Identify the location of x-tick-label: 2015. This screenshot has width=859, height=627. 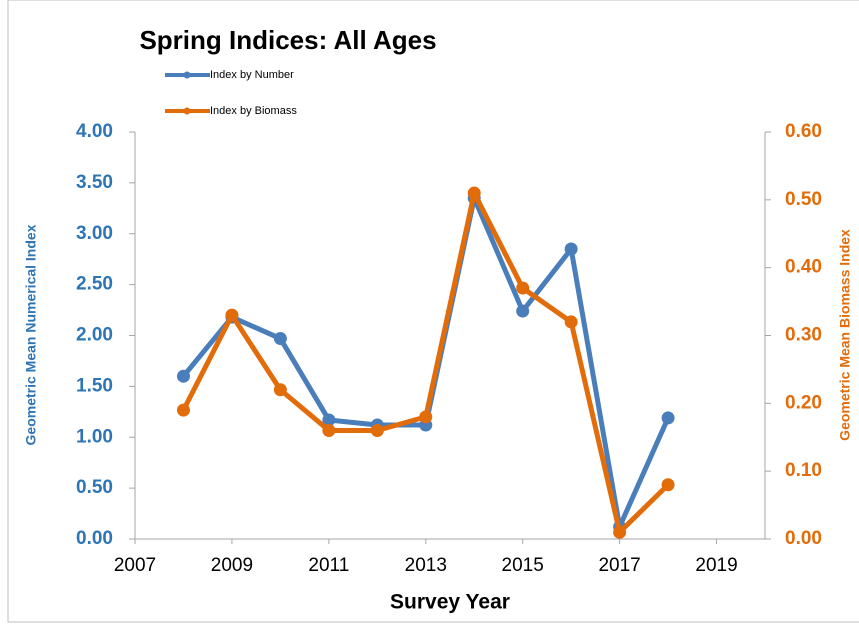
(523, 565).